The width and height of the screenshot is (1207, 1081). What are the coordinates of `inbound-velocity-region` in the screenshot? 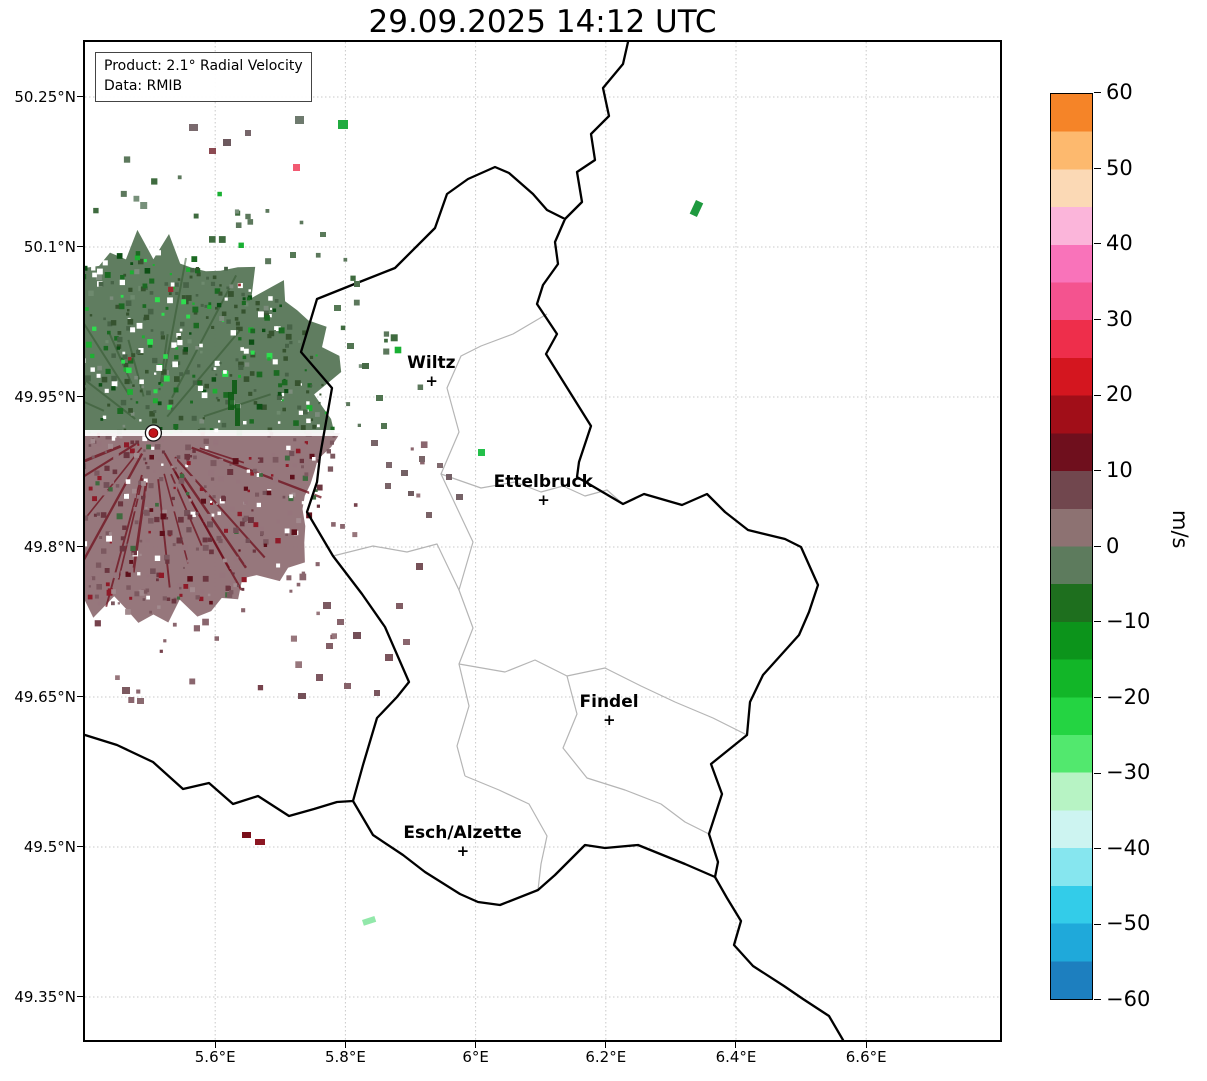 It's located at (213, 331).